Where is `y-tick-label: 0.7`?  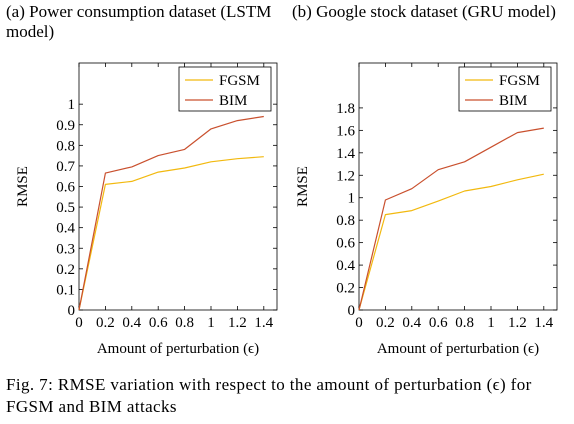 y-tick-label: 0.7 is located at coordinates (65, 167).